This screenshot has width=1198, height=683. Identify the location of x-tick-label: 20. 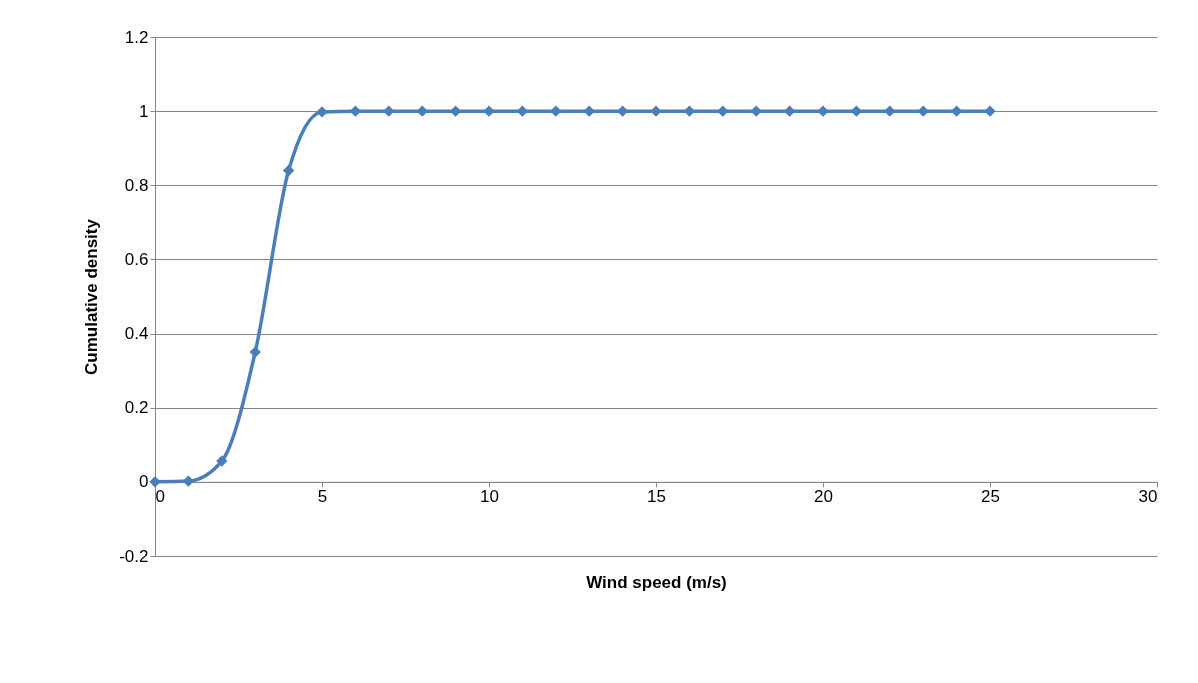
(823, 497).